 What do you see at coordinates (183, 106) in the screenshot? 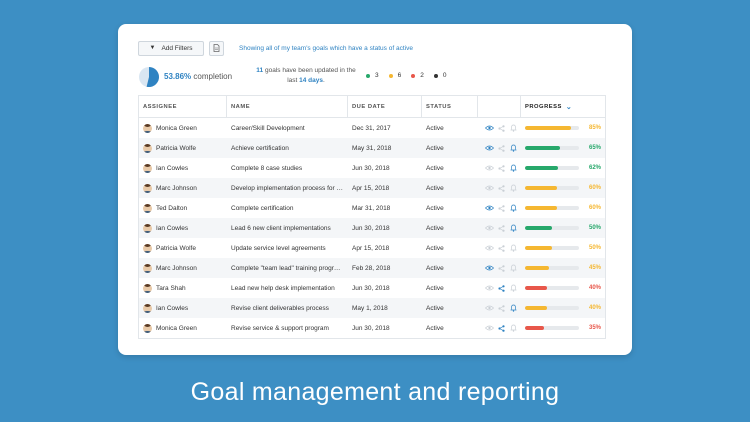
I see `column-header-assignee: ASSIGNEE` at bounding box center [183, 106].